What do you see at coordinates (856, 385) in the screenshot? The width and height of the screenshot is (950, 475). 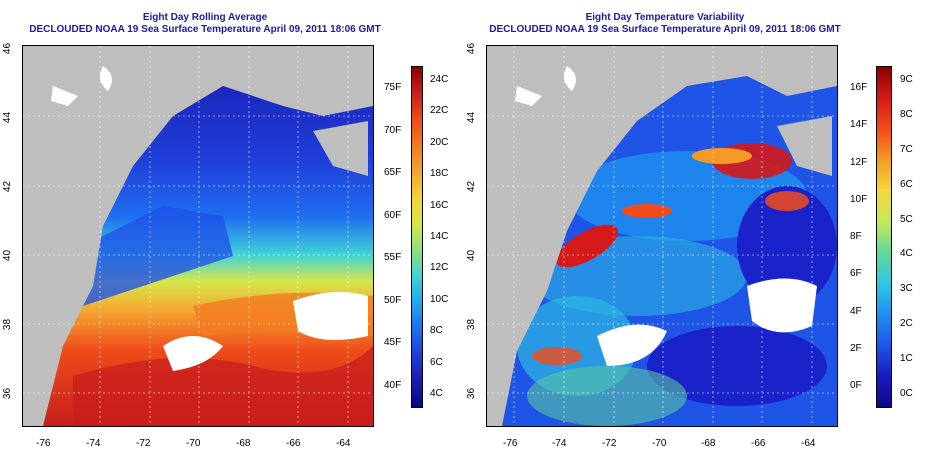 I see `right-colorbar-f-label: 0F` at bounding box center [856, 385].